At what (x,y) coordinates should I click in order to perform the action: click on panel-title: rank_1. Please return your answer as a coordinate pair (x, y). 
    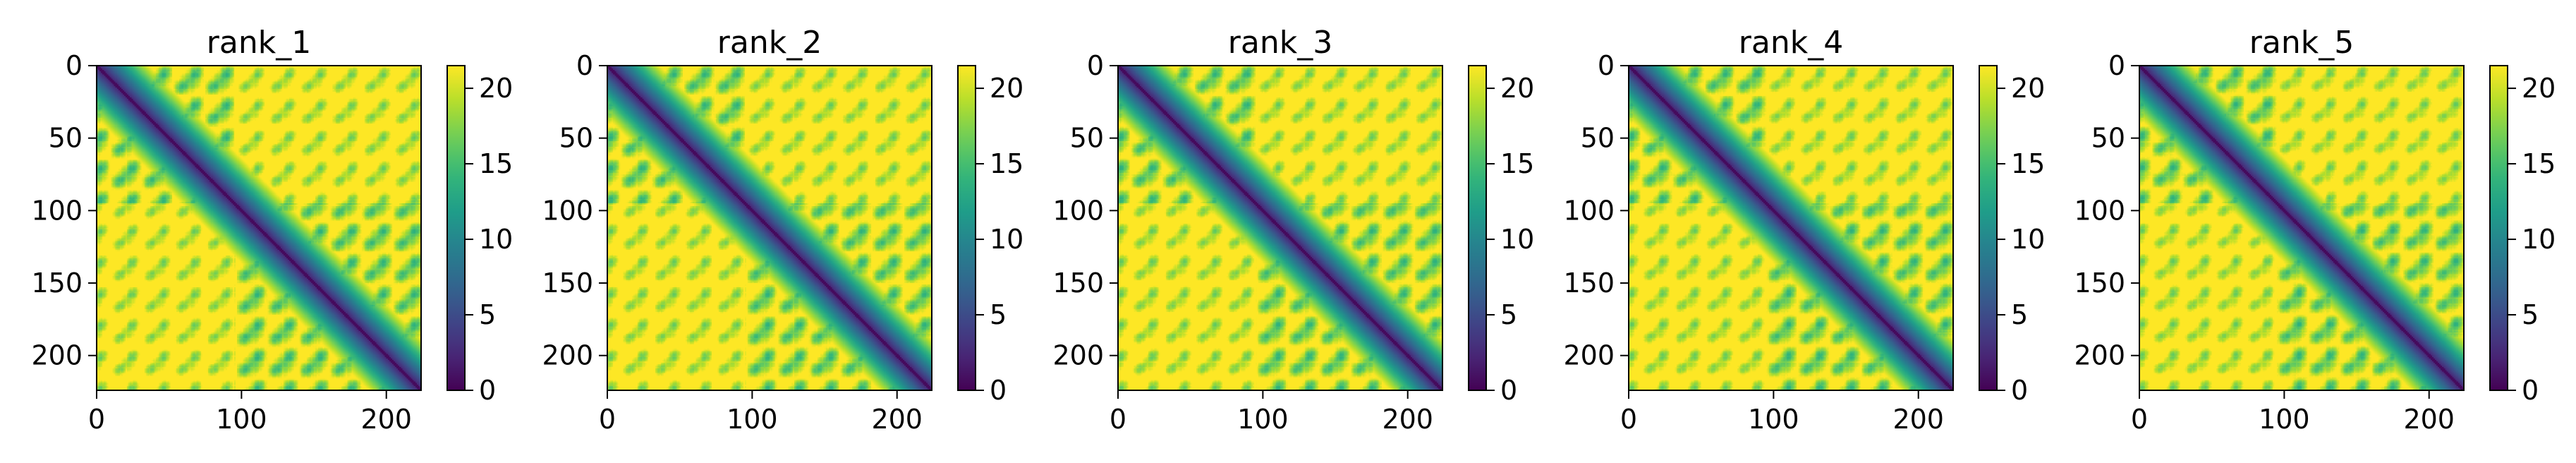
    Looking at the image, I should click on (259, 43).